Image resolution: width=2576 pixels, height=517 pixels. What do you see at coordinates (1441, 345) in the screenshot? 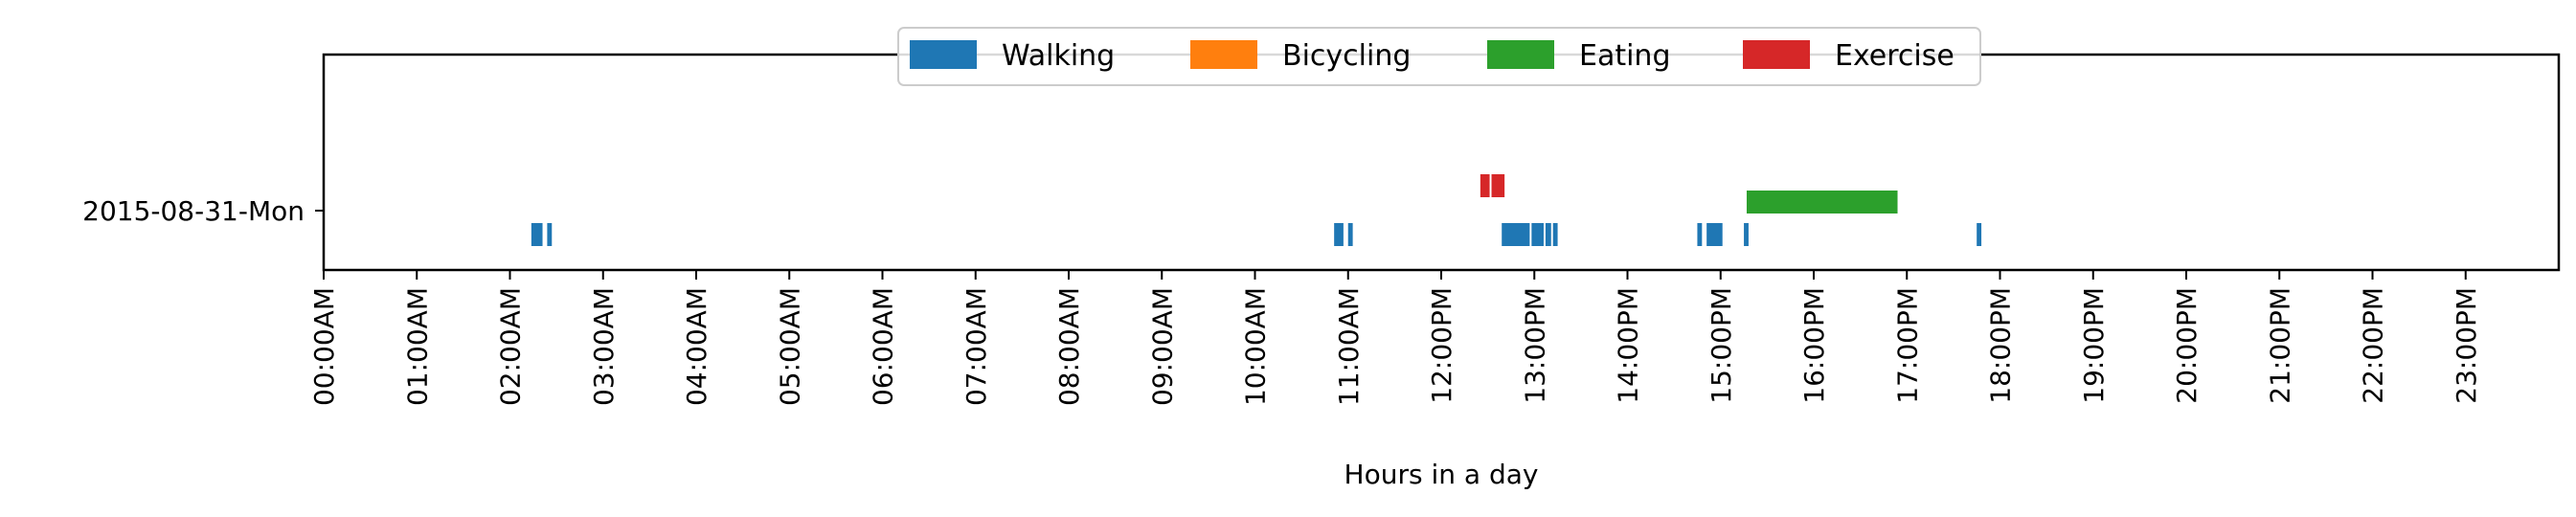
I see `x-tick-label: 12:00PM` at bounding box center [1441, 345].